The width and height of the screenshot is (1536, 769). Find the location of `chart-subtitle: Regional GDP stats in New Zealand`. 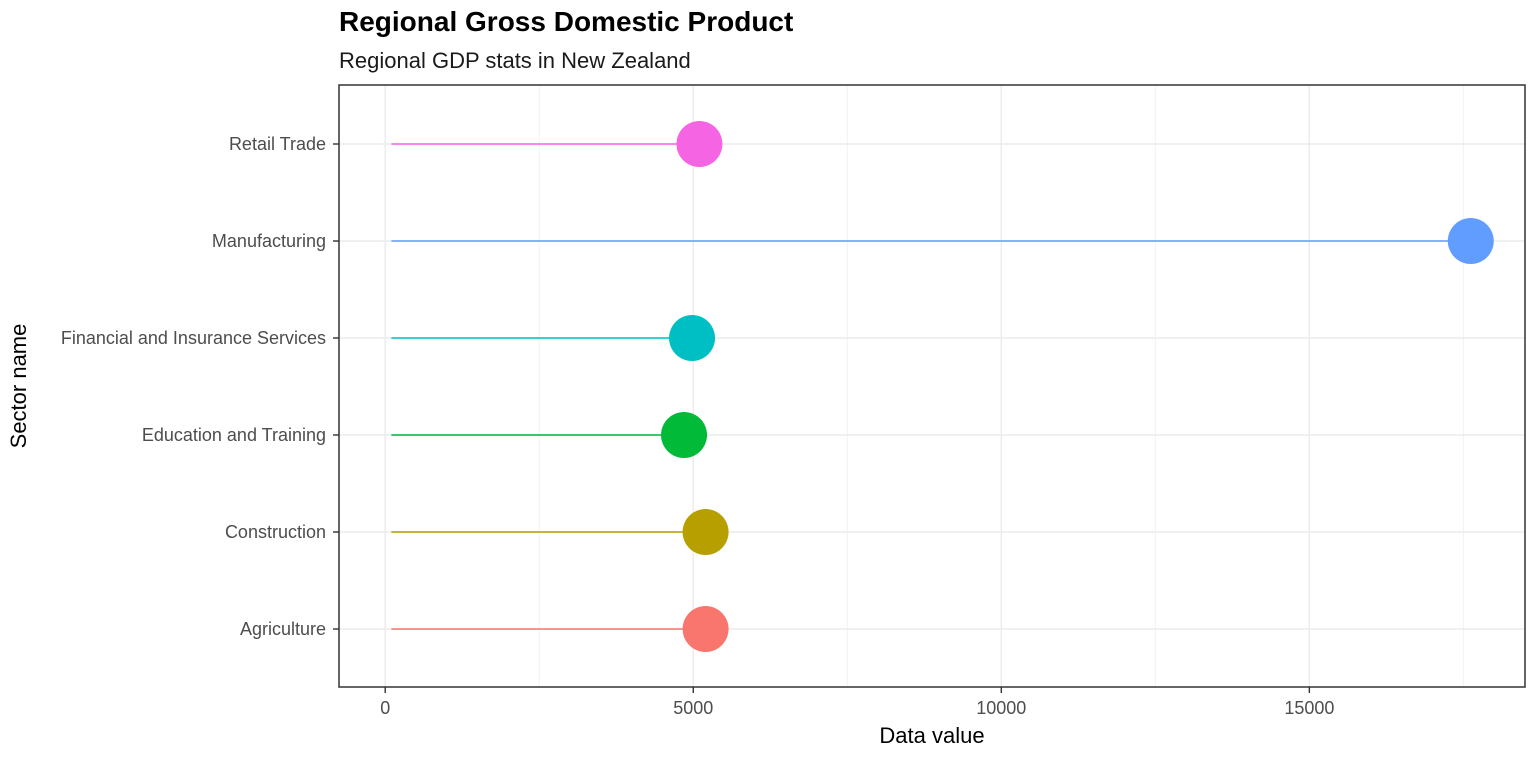

chart-subtitle: Regional GDP stats in New Zealand is located at coordinates (515, 60).